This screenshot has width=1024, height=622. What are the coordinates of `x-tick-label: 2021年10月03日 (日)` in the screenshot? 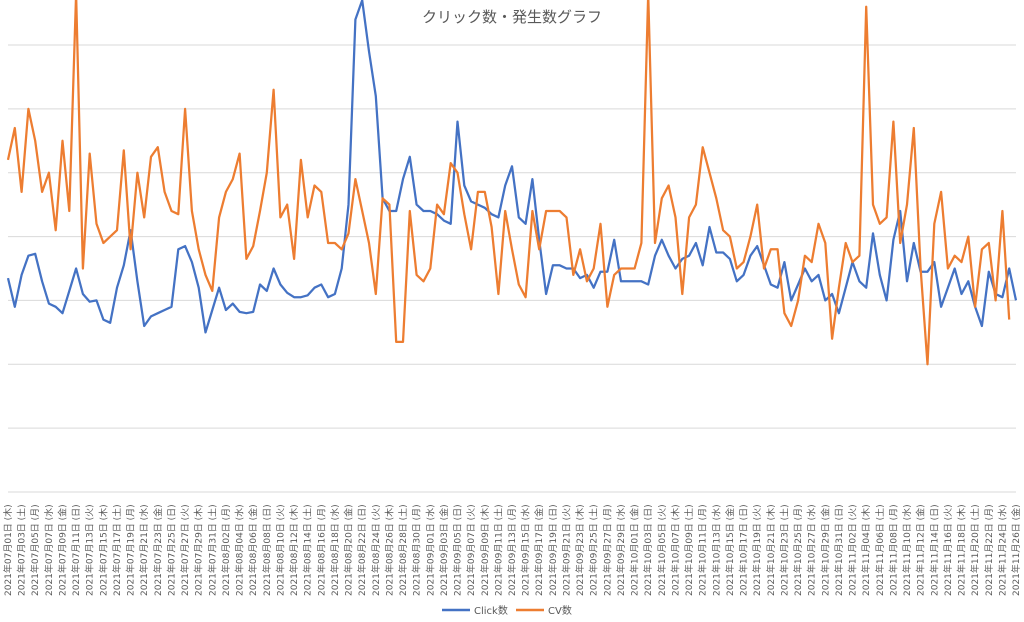 It's located at (648, 550).